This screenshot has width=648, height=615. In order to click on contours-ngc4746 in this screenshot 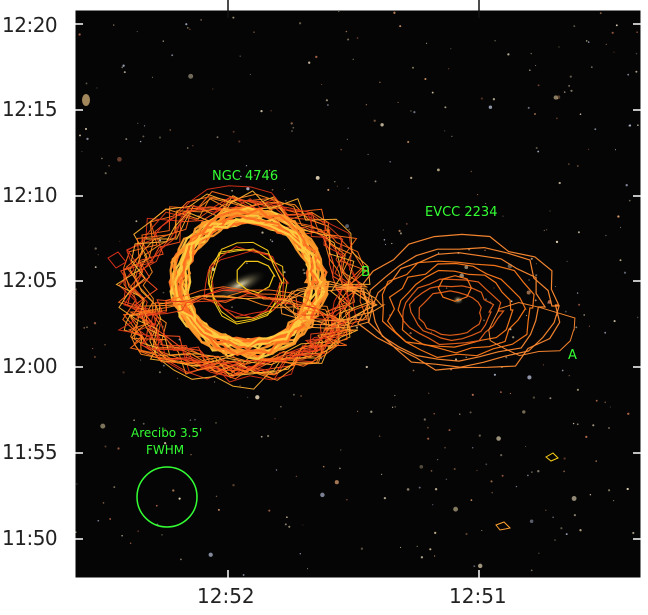, I will do `click(250, 287)`.